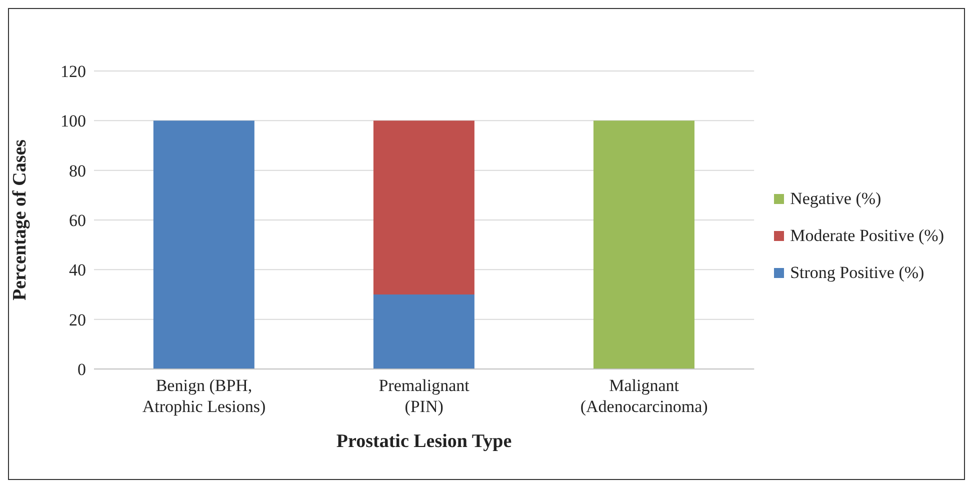 This screenshot has height=489, width=972. Describe the element at coordinates (20, 220) in the screenshot. I see `y-axis-title: Percentage of Cases` at that location.